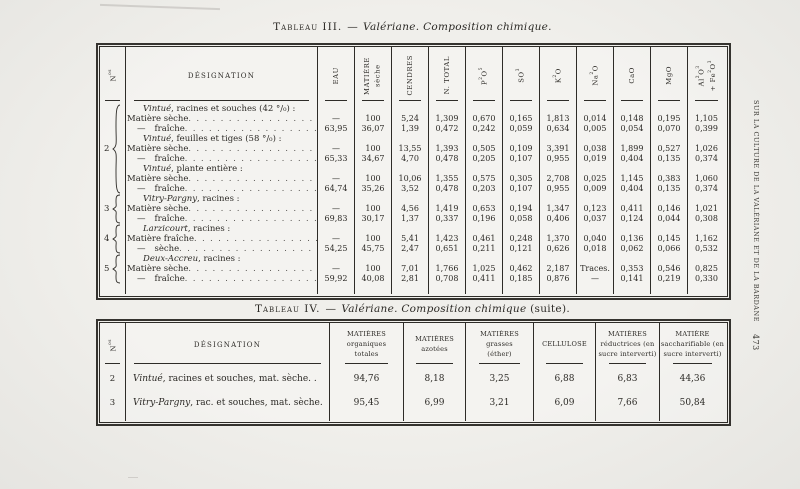  Describe the element at coordinates (692, 379) in the screenshot. I see `value-cell: 44,36` at that location.